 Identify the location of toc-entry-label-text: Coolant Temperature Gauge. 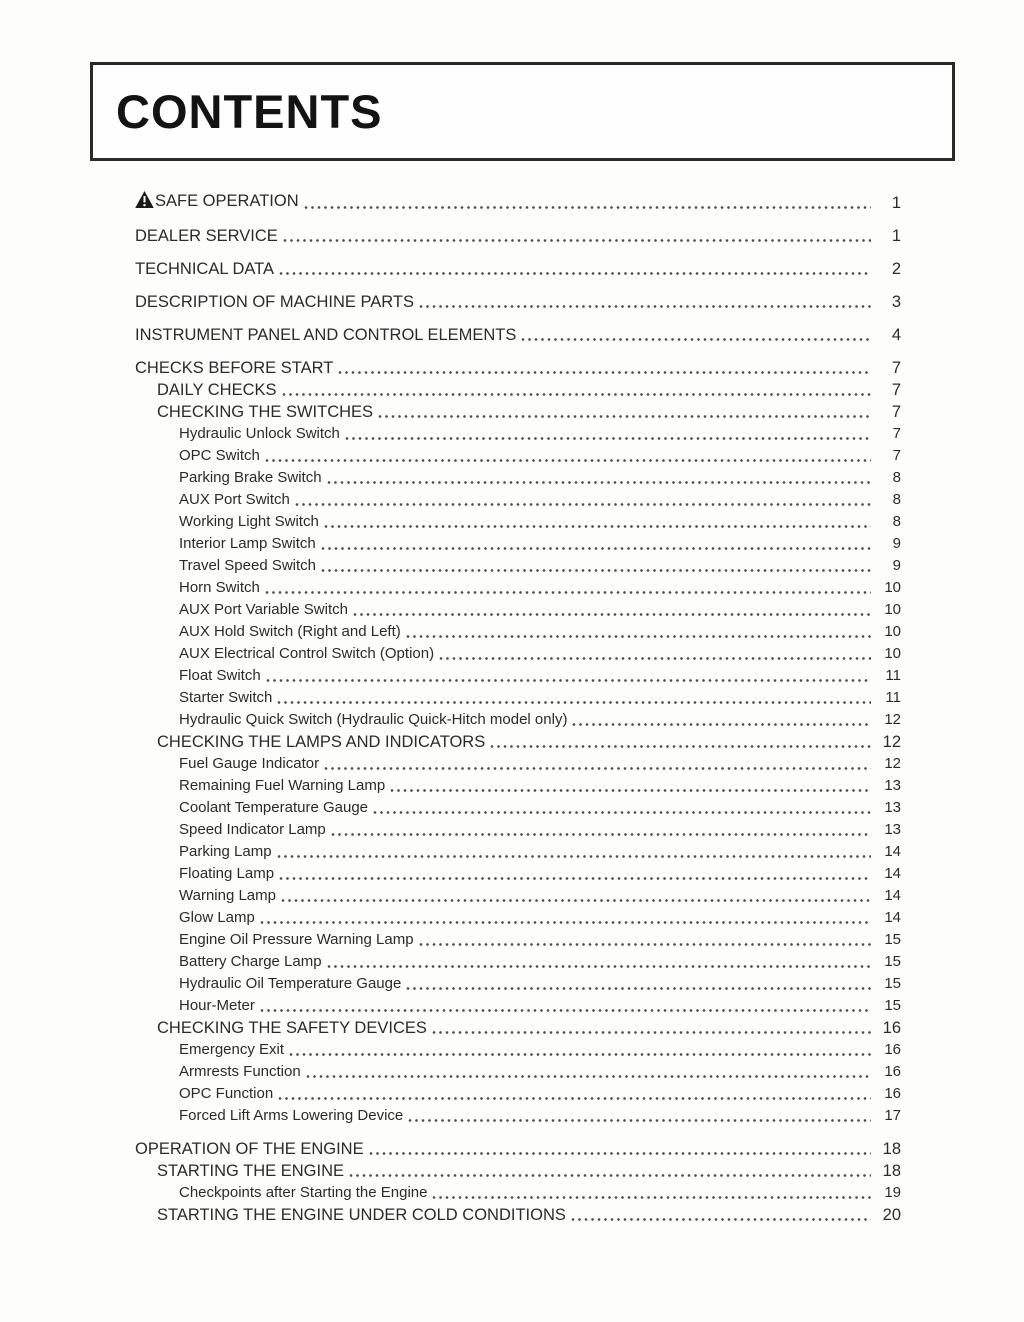
(274, 807).